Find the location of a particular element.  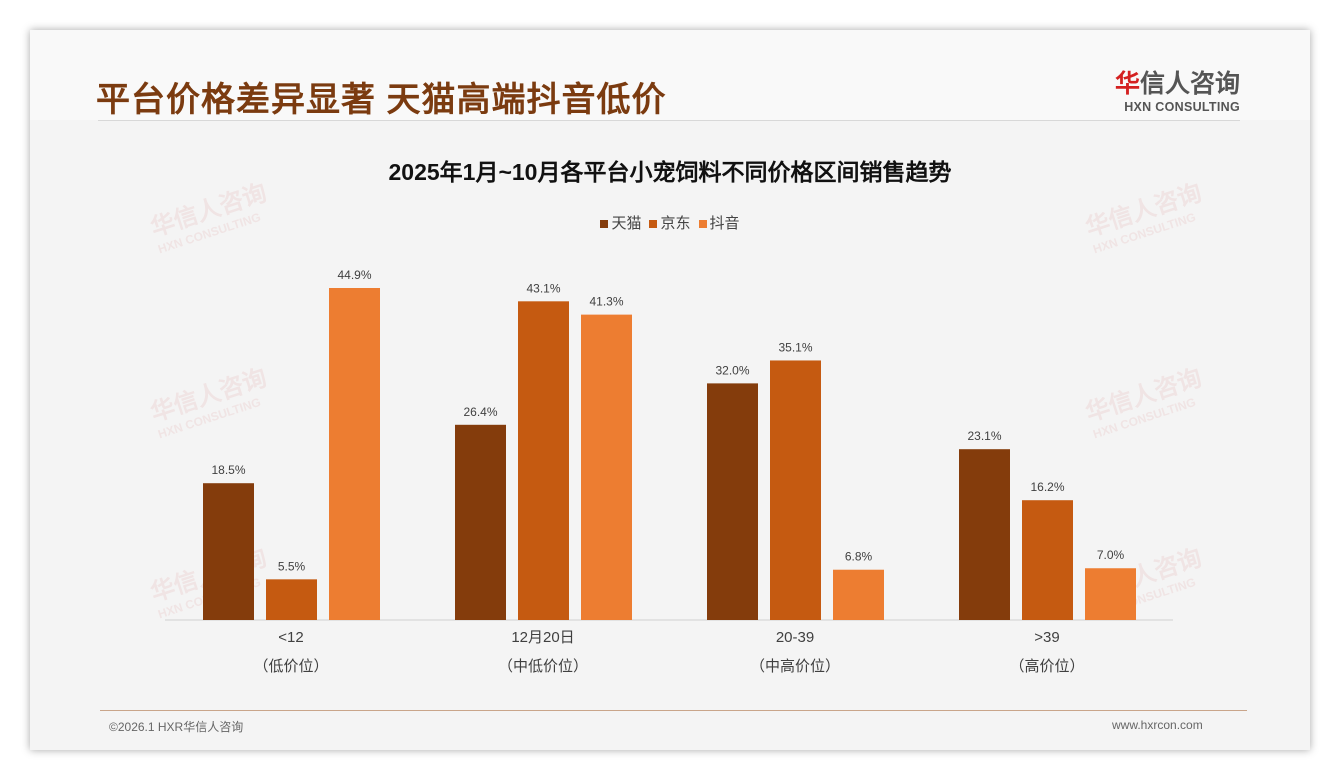

legend-label: 京东 is located at coordinates (675, 223).